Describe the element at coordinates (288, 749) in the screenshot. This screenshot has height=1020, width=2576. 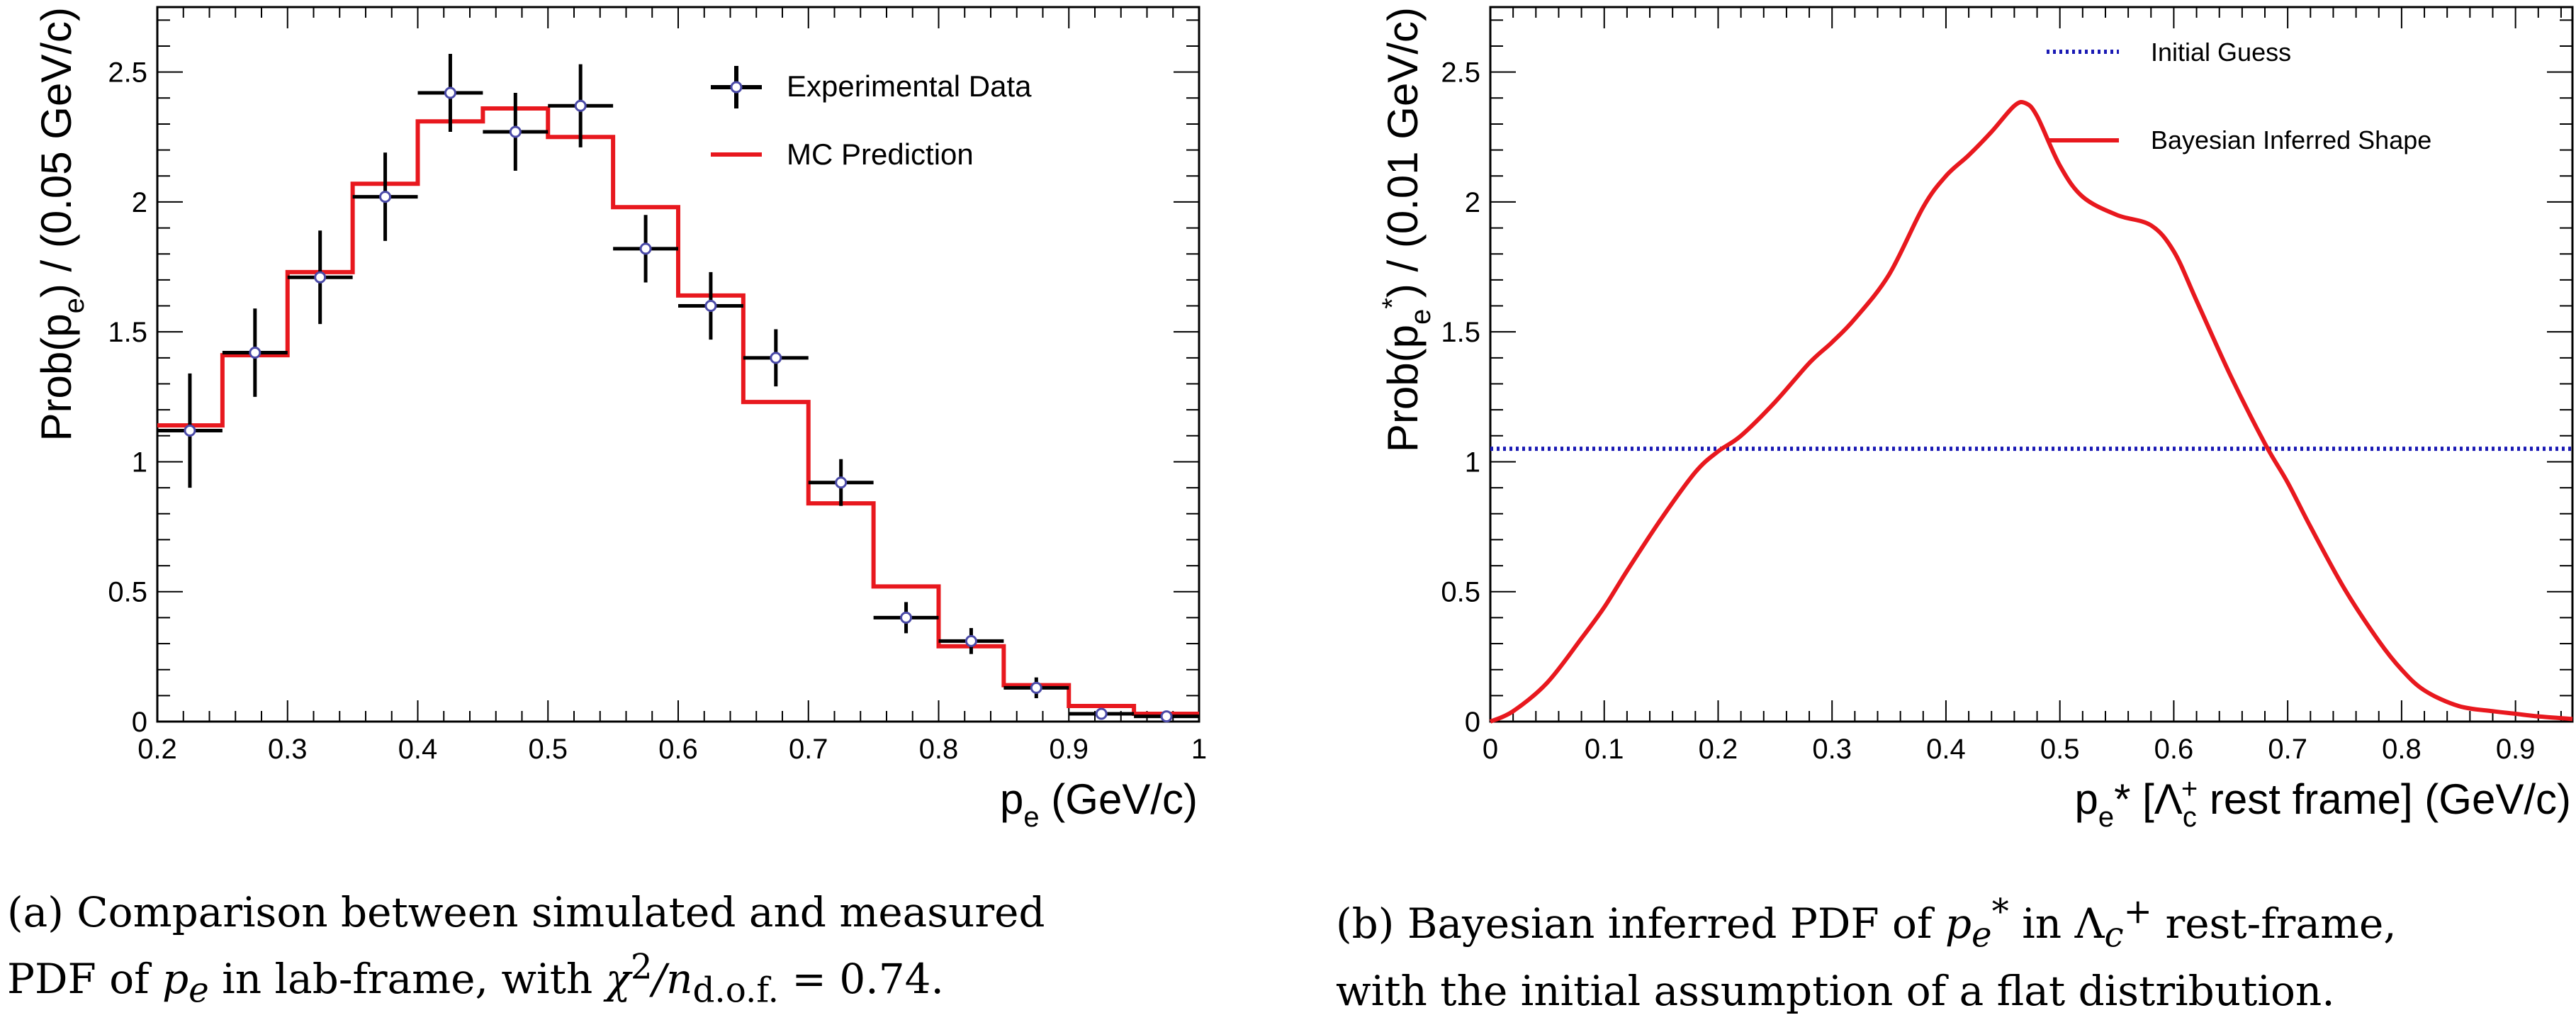
I see `panel-a-x-tick-label: 0.3` at that location.